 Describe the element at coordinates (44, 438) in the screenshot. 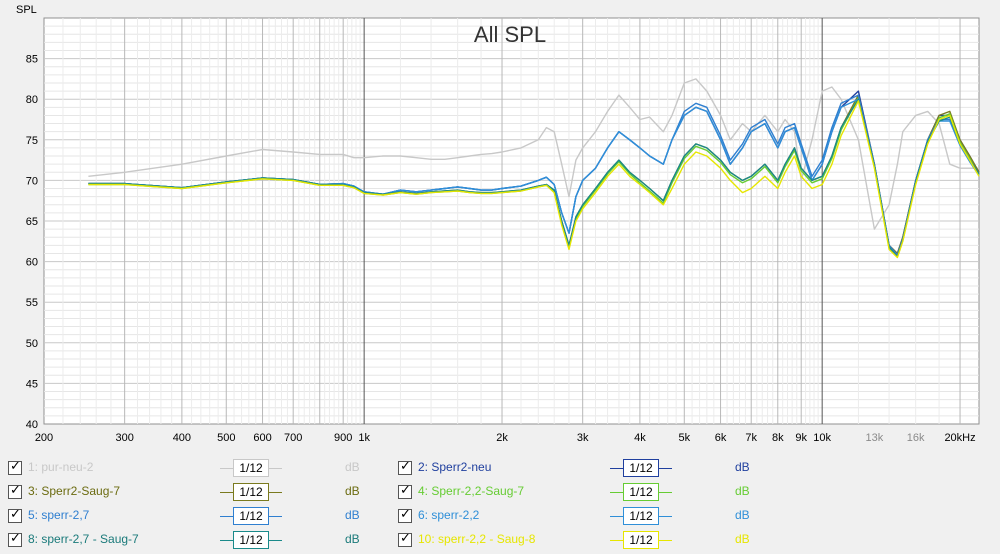

I see `x-tick-label: 200` at that location.